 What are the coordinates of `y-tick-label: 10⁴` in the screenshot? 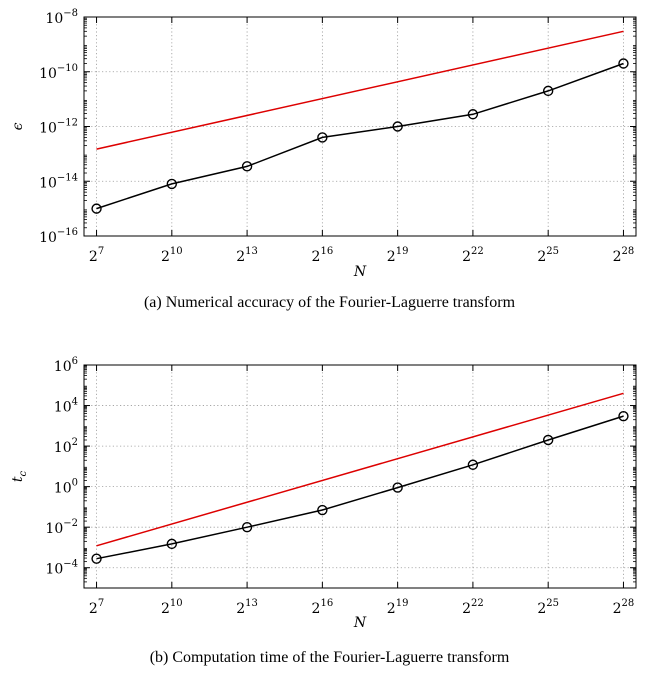 It's located at (66, 406).